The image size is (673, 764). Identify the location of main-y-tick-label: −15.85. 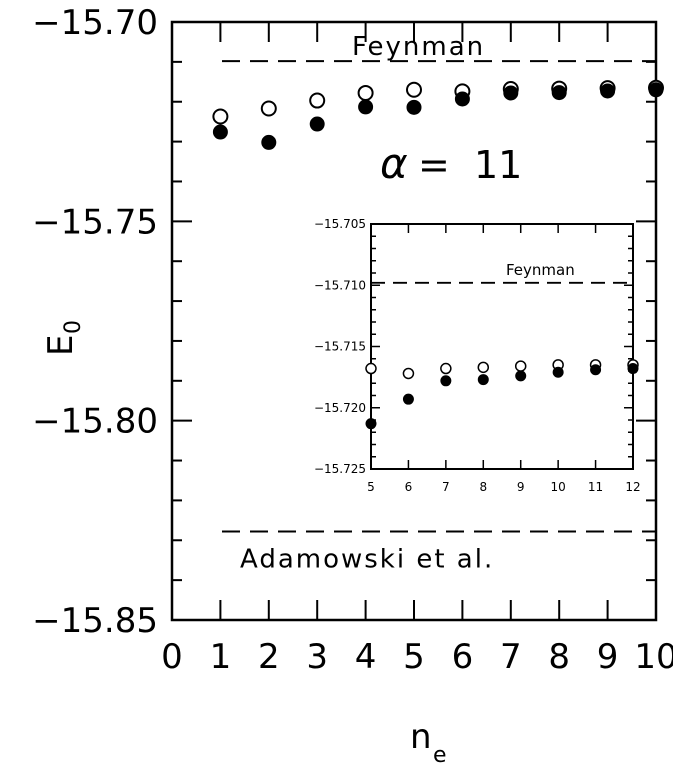
(95, 621).